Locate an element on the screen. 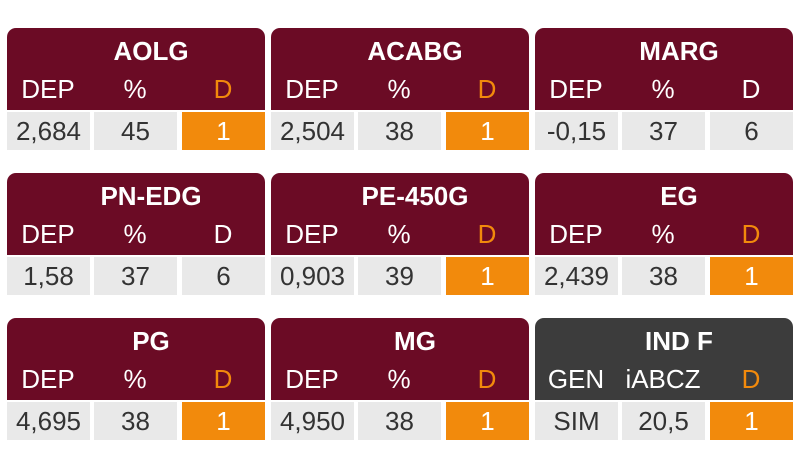 The height and width of the screenshot is (468, 800). card: PE-450G DEP% D 0,903 39 1 is located at coordinates (400, 234).